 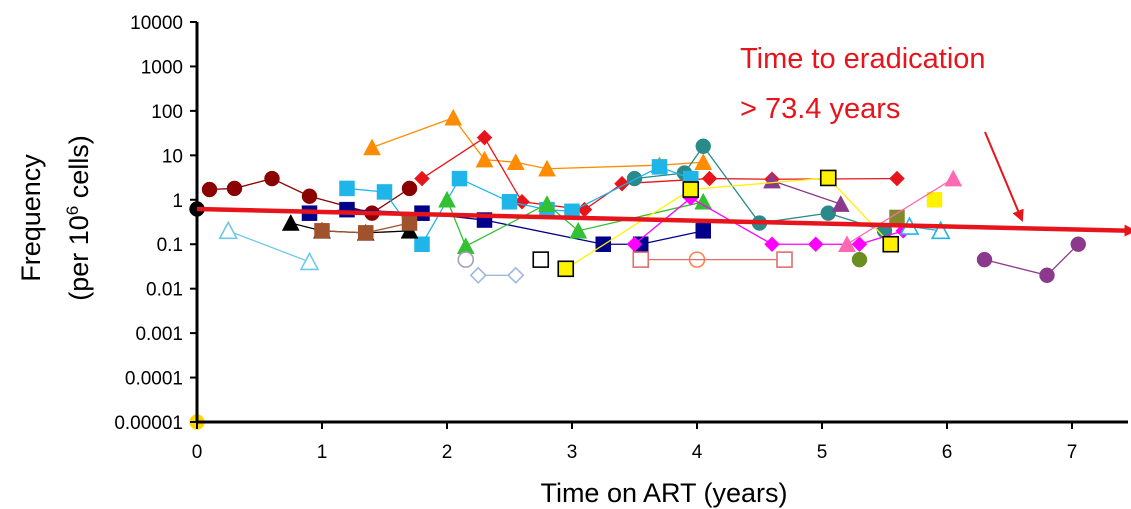 I want to click on x-tick-label: 1, so click(x=322, y=452).